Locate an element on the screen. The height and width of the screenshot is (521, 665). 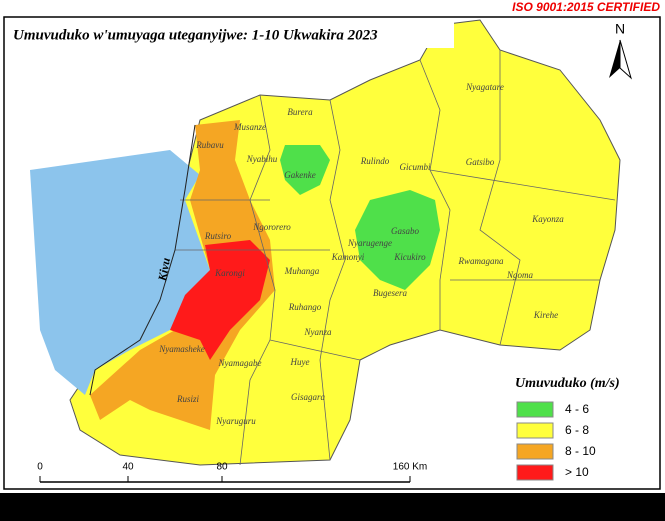
district-label: Nyabihu is located at coordinates (262, 159).